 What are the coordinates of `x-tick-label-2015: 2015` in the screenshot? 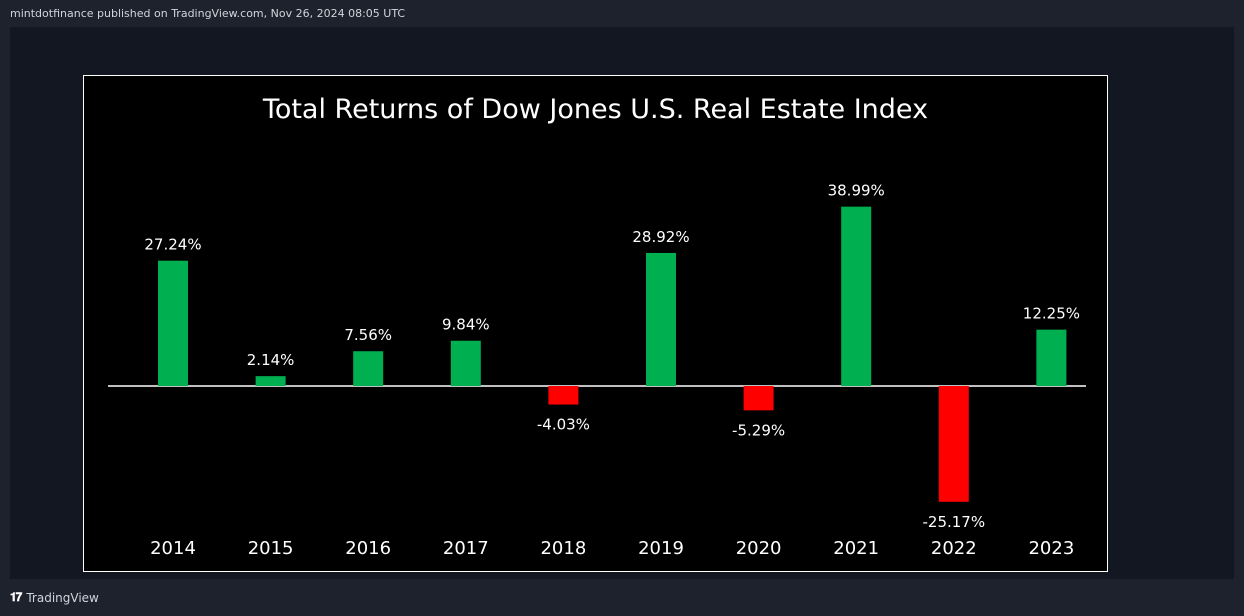 It's located at (271, 548).